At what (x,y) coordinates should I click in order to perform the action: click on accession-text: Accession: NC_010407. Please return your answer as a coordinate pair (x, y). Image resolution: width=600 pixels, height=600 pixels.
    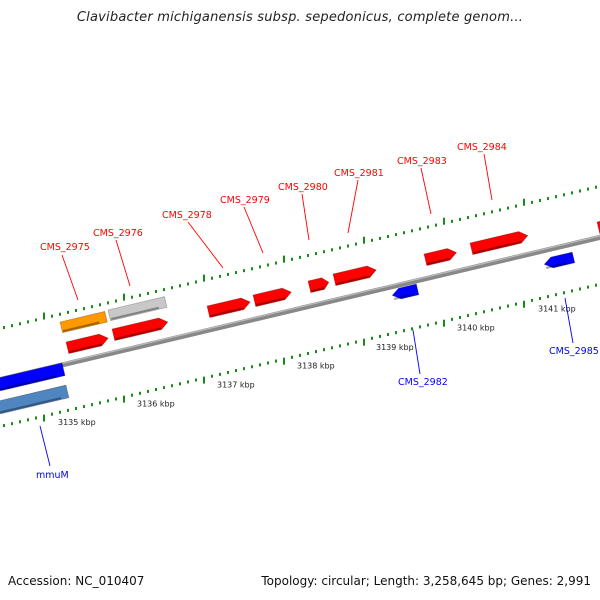
    Looking at the image, I should click on (76, 581).